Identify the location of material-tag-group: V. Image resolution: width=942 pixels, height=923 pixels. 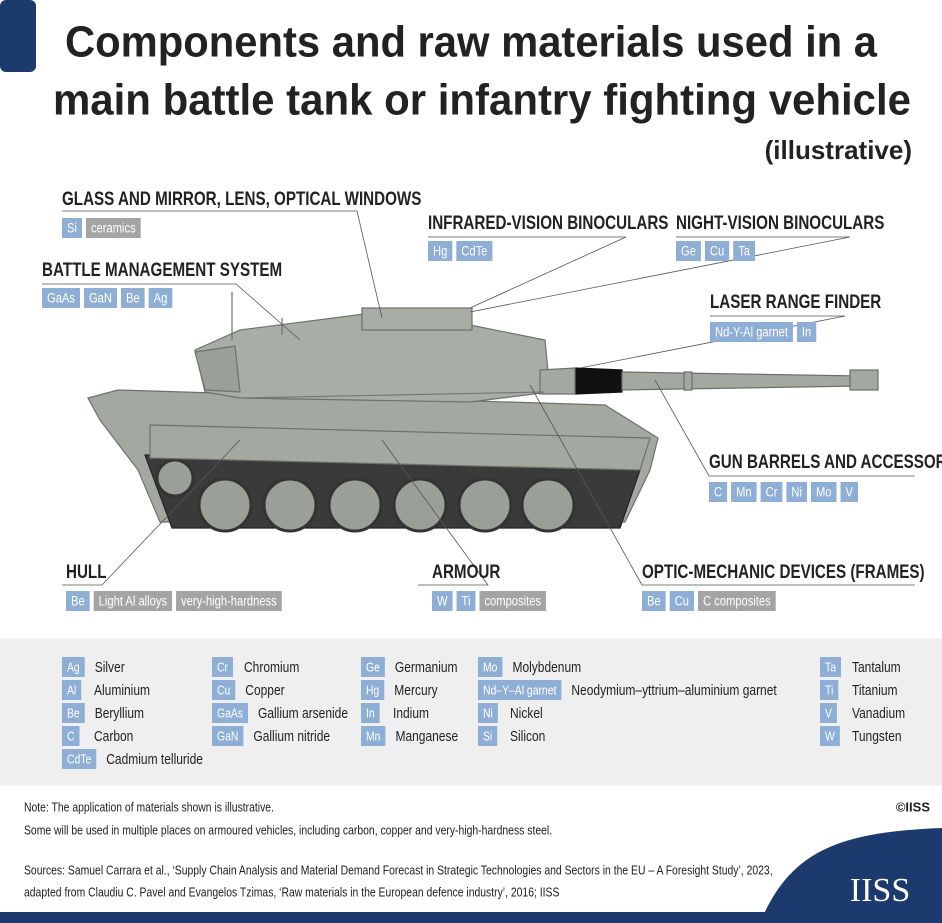
(849, 492).